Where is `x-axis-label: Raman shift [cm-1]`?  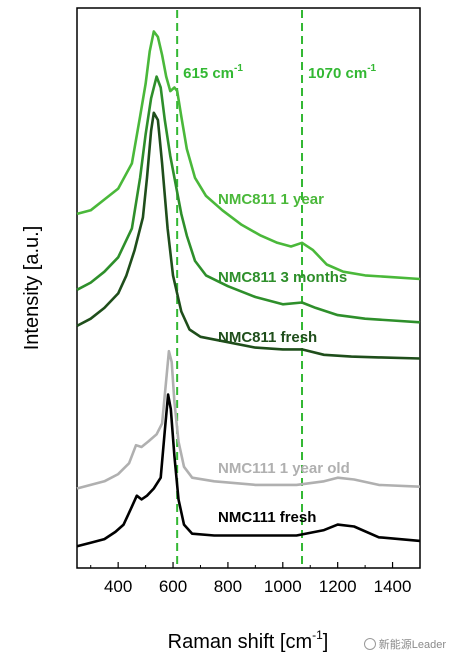
x-axis-label: Raman shift [cm-1] is located at coordinates (248, 640).